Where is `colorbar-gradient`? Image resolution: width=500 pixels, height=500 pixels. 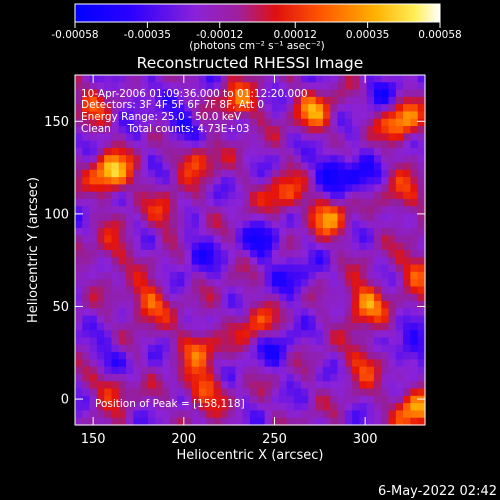
colorbar-gradient is located at coordinates (257, 13).